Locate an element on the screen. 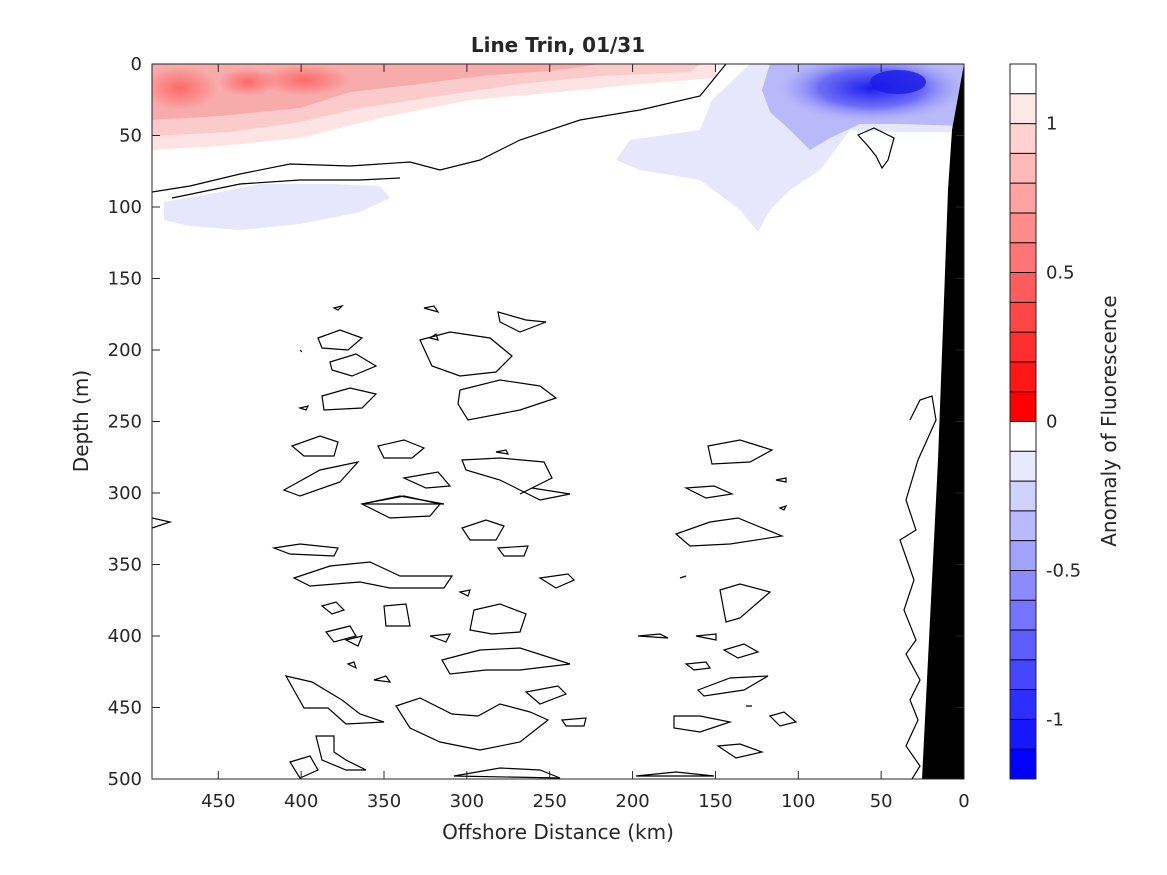 The width and height of the screenshot is (1167, 875). zero-contour-offshore is located at coordinates (286, 188).